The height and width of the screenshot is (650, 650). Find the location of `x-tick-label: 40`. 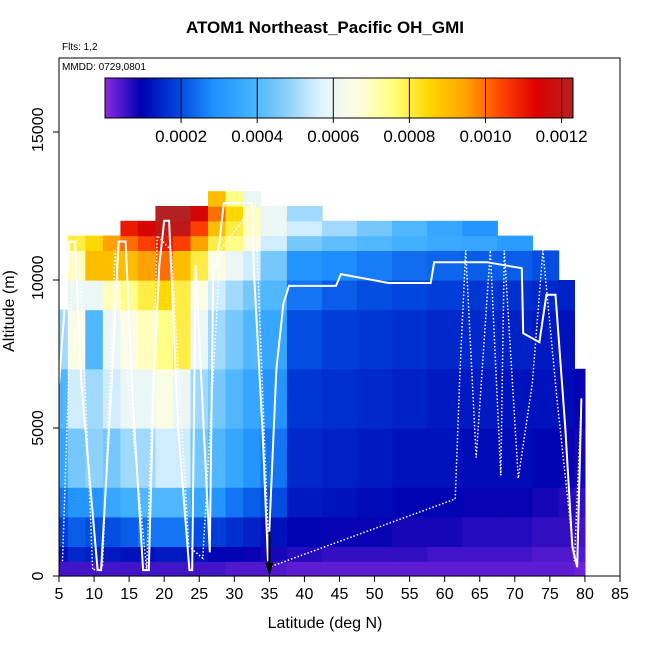

x-tick-label: 40 is located at coordinates (304, 594).